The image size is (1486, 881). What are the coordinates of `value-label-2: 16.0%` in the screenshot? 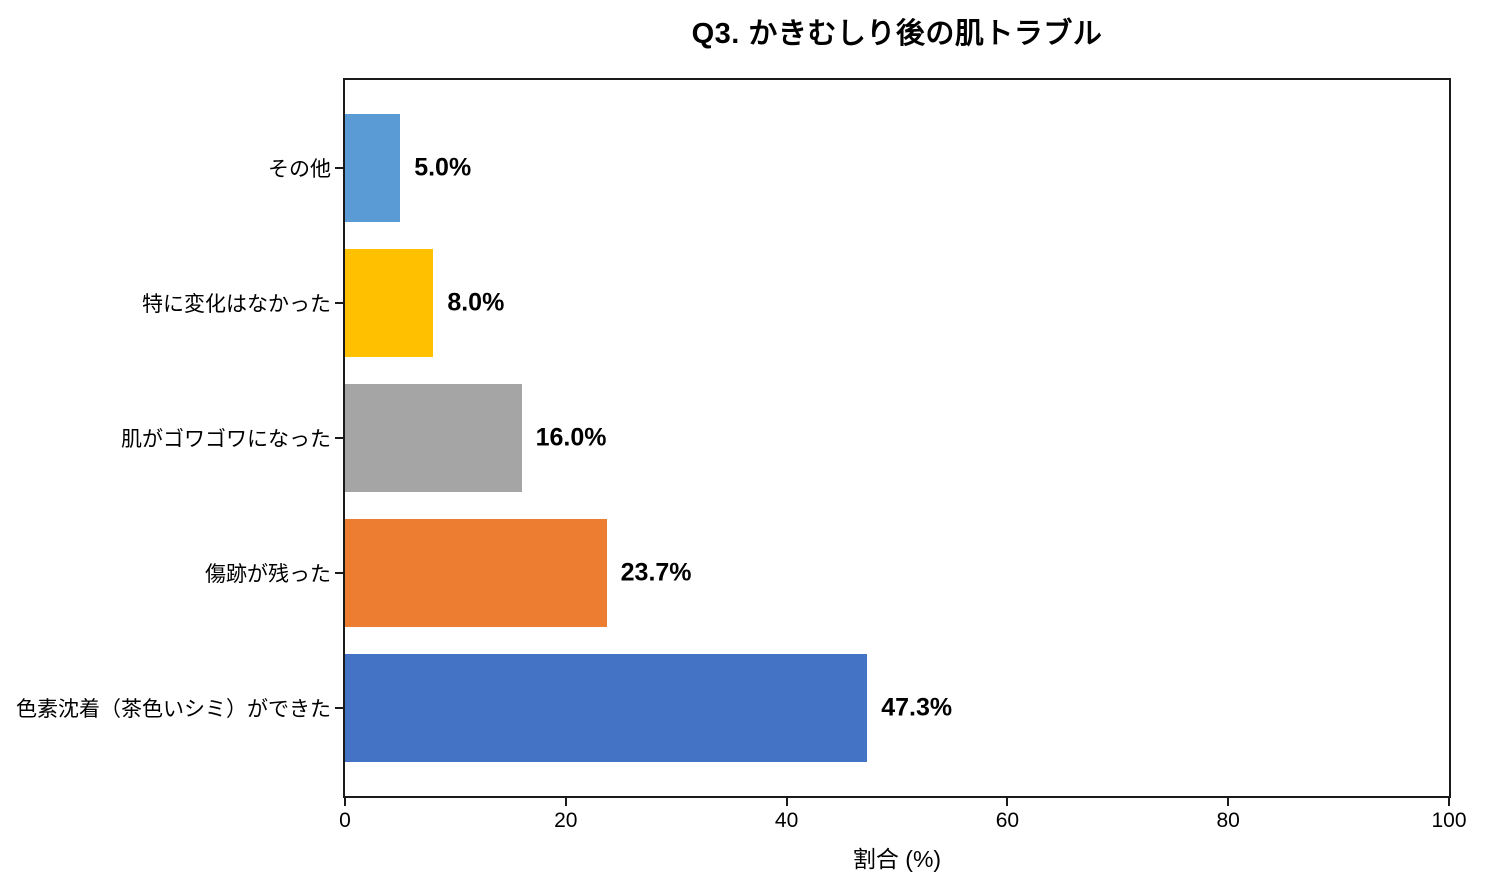 It's located at (571, 437).